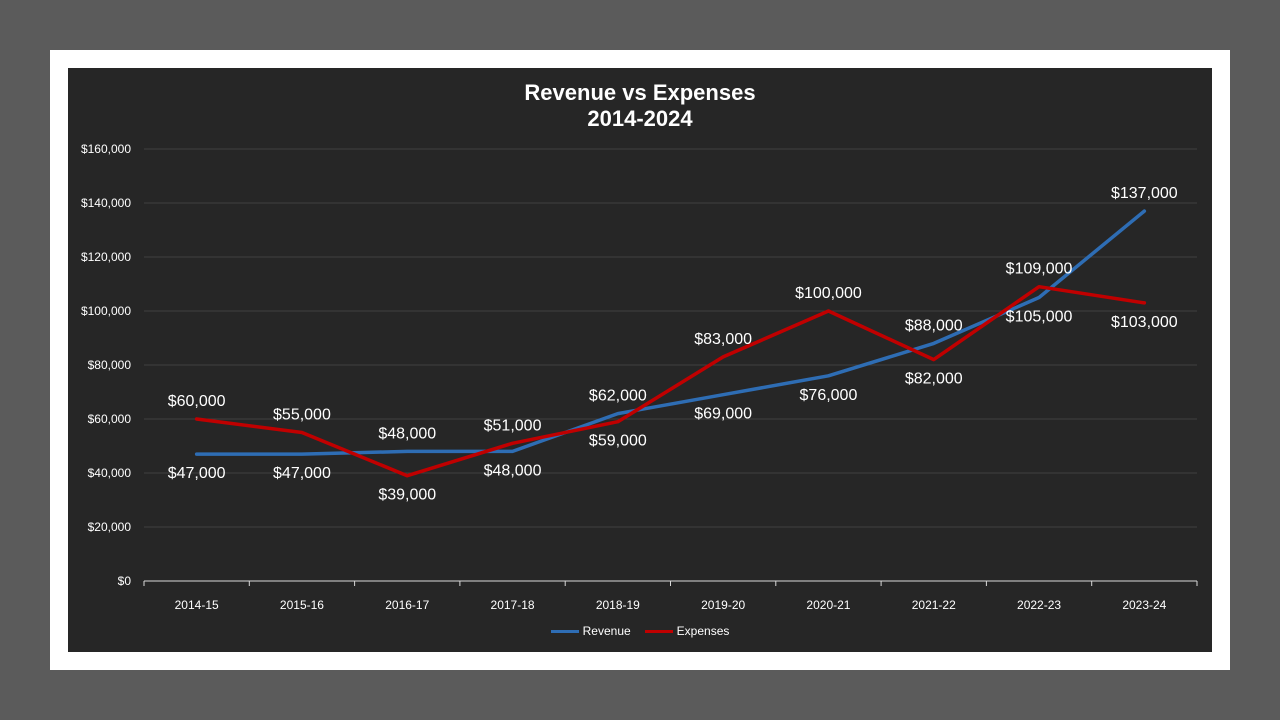 The height and width of the screenshot is (720, 1280). Describe the element at coordinates (934, 325) in the screenshot. I see `data-label: $88,000` at that location.